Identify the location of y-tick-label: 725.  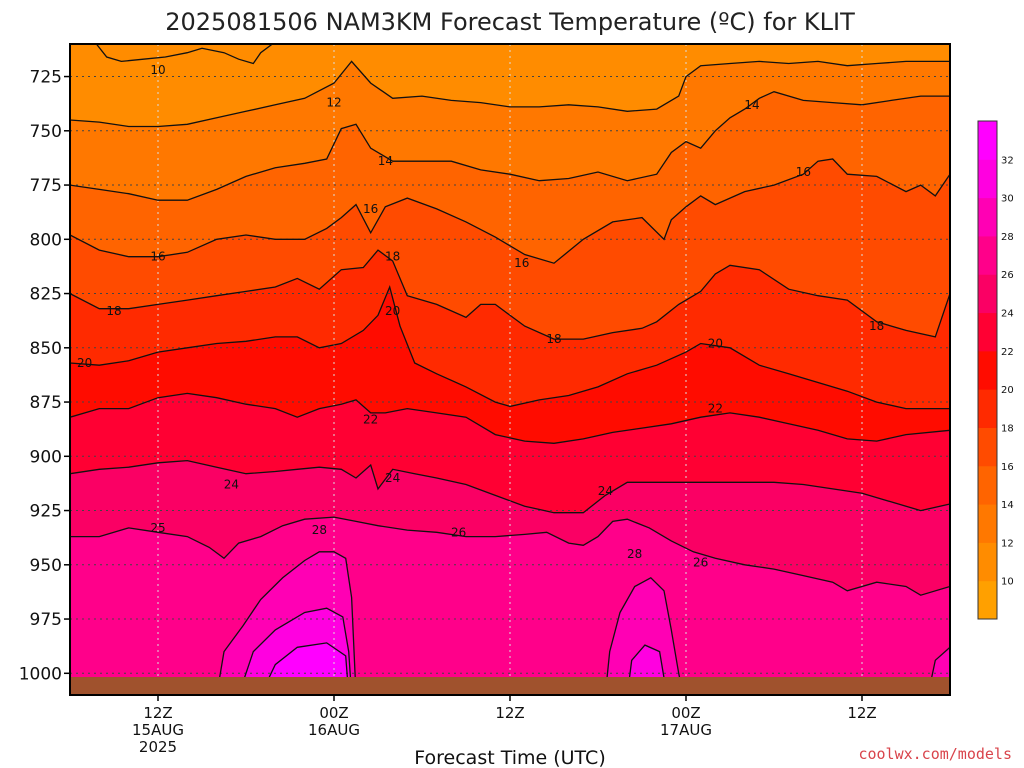
(46, 78).